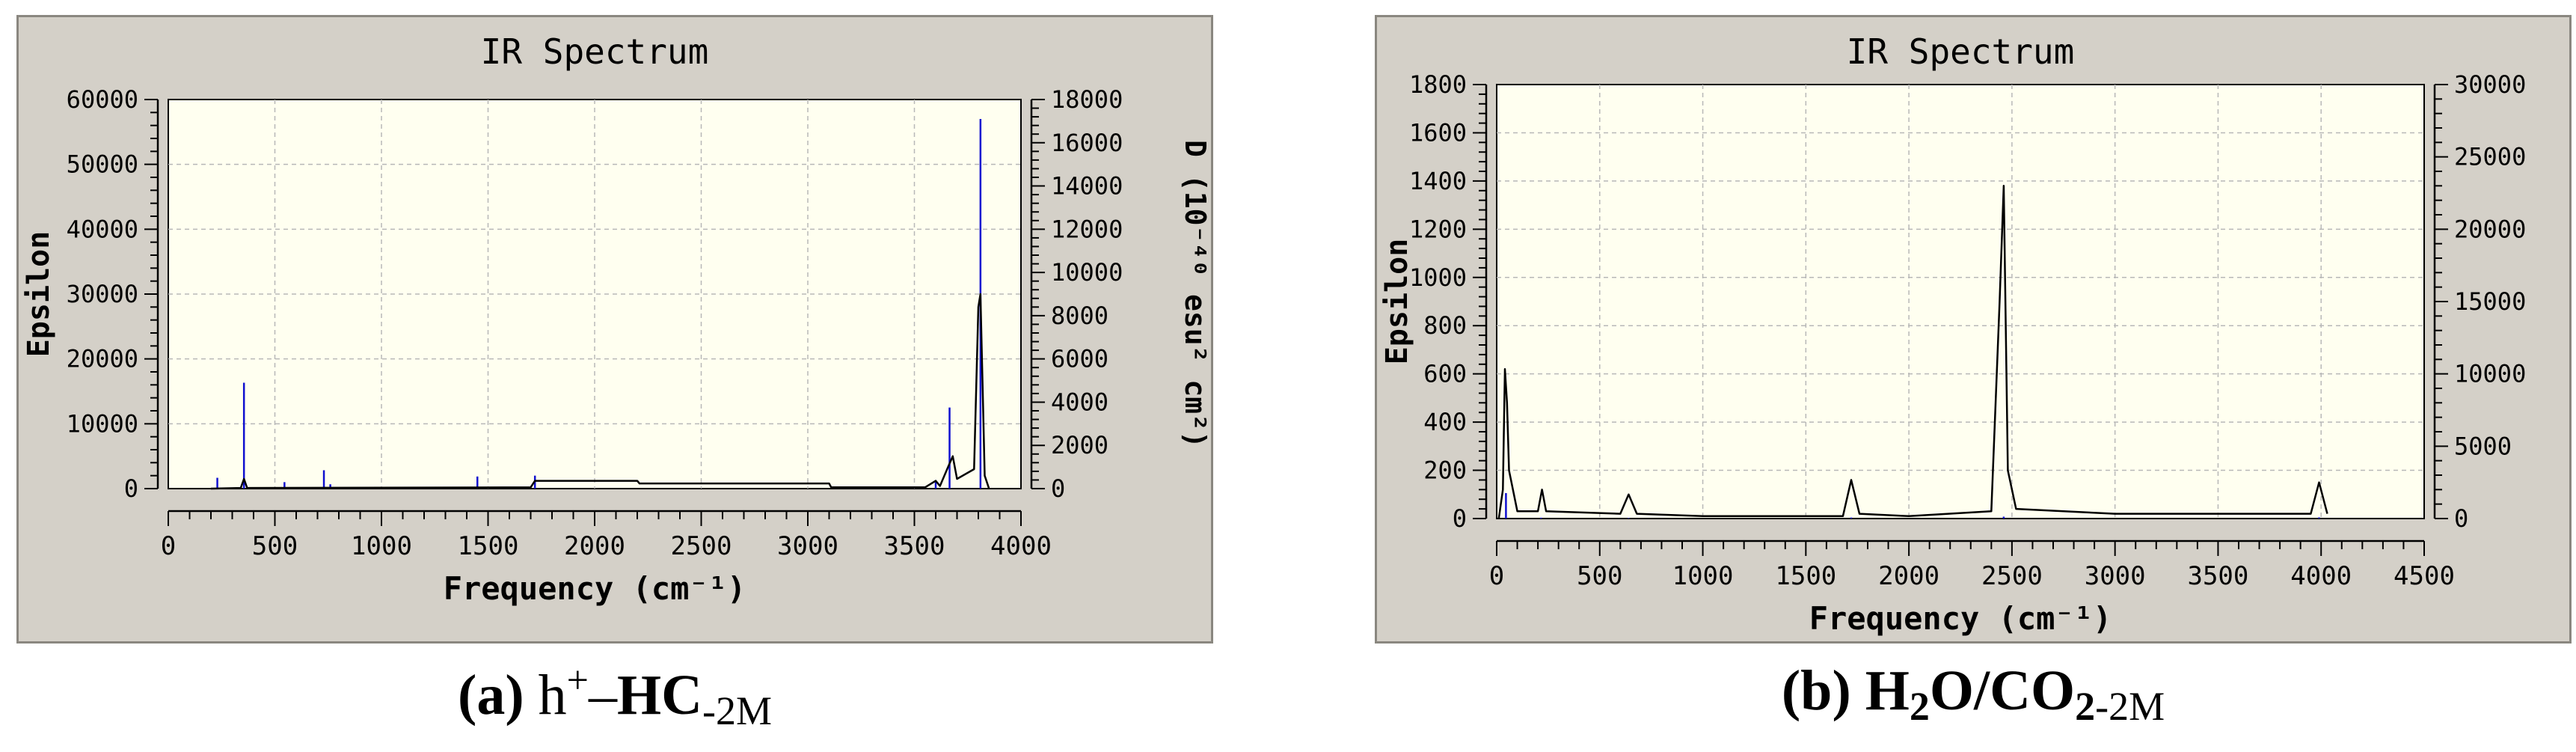 The height and width of the screenshot is (752, 2576). What do you see at coordinates (1079, 316) in the screenshot?
I see `y2-tick-label: 8000` at bounding box center [1079, 316].